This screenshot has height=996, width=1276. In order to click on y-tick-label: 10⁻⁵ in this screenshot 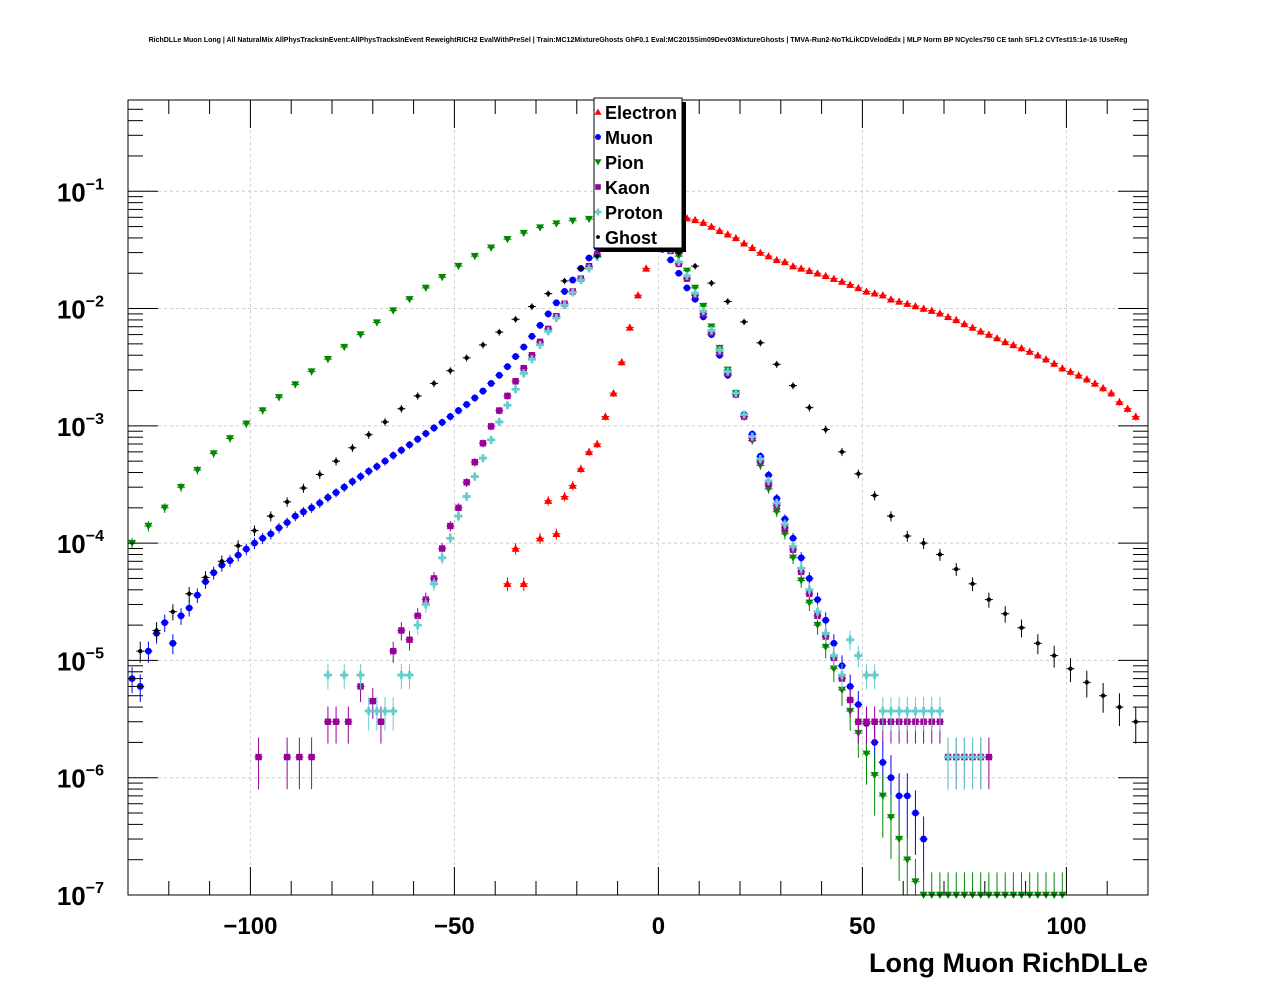, I will do `click(80, 660)`.